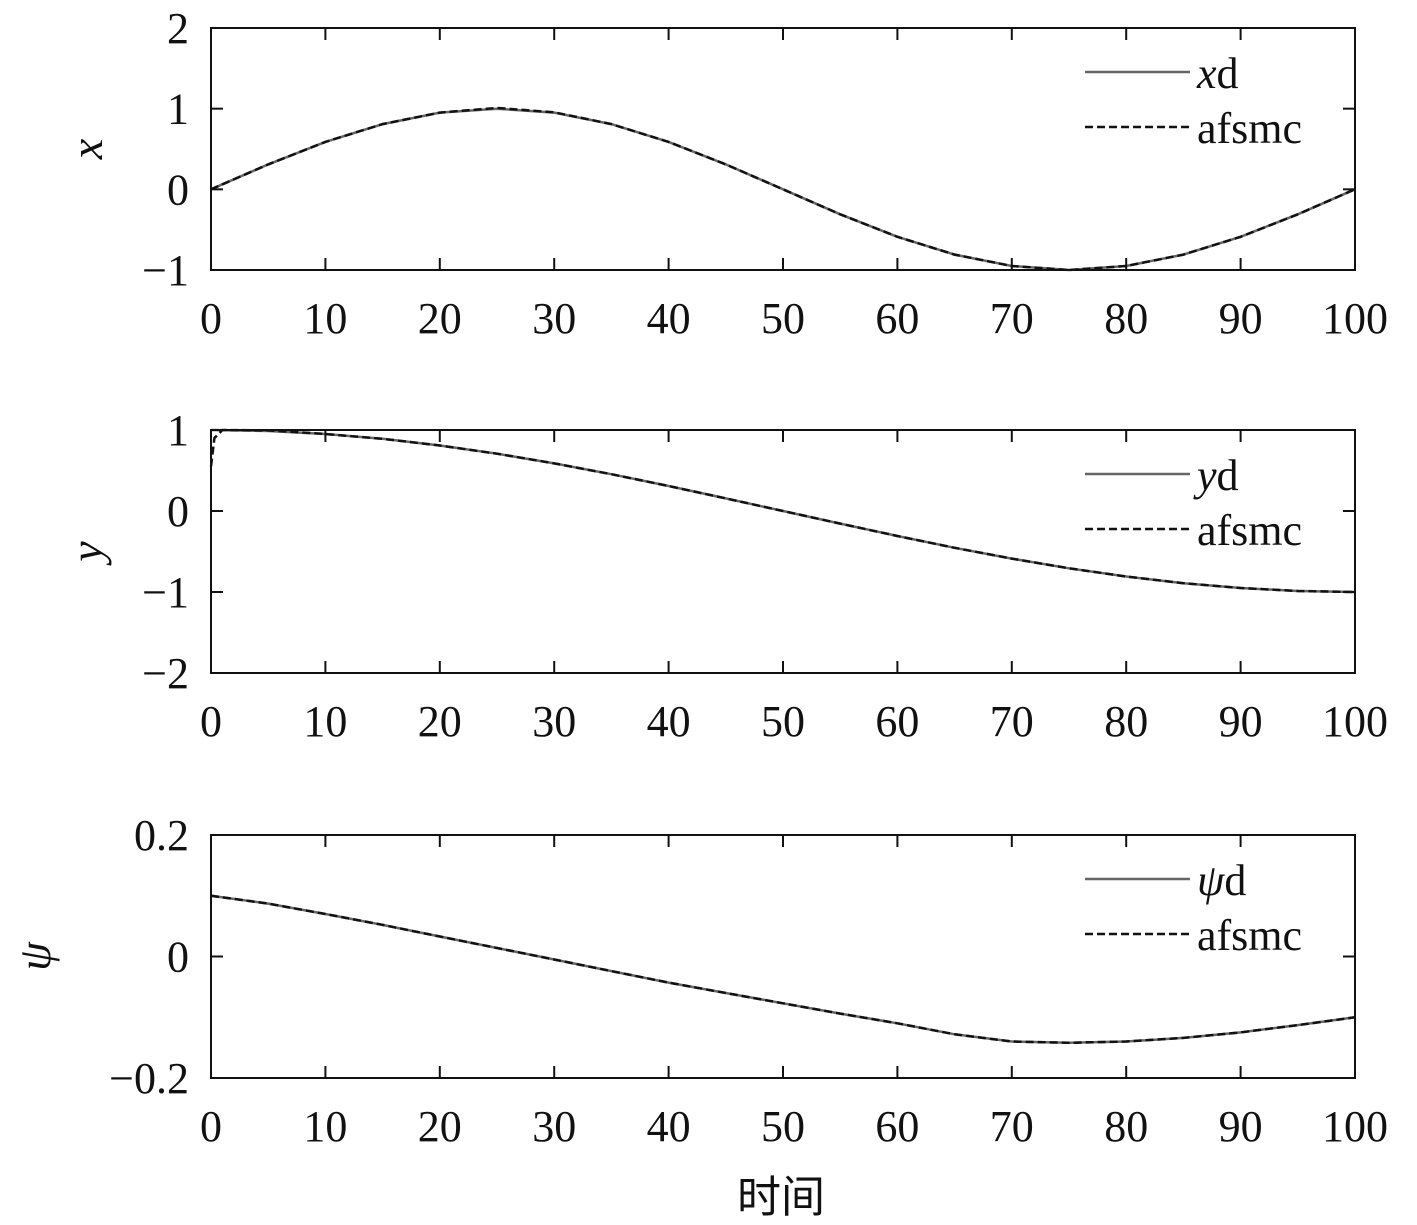 This screenshot has height=1225, width=1417. Describe the element at coordinates (165, 673) in the screenshot. I see `y-tick-label: −2` at that location.